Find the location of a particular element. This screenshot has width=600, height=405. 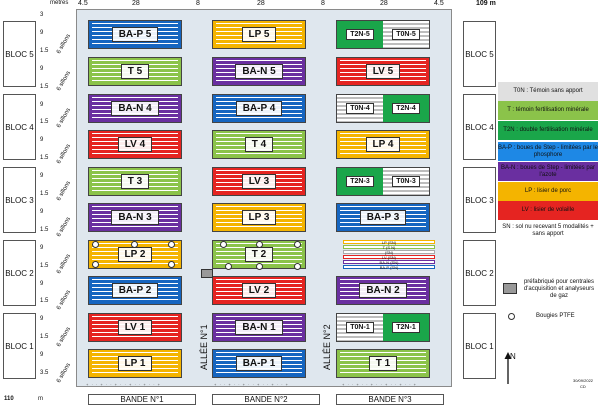

split-plot-label: T0N-1 is located at coordinates (360, 327).